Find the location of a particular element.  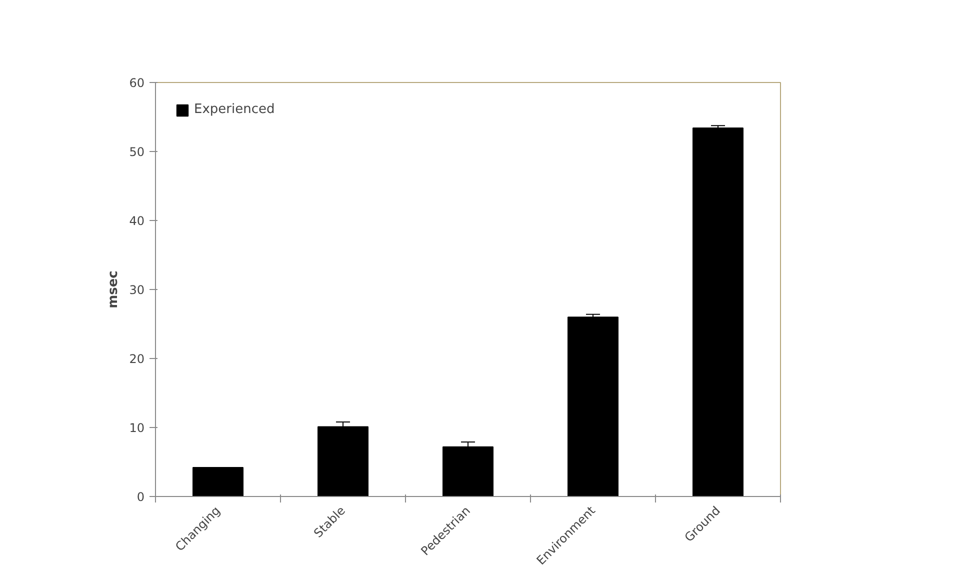

y-tick-label: 50 is located at coordinates (137, 152).